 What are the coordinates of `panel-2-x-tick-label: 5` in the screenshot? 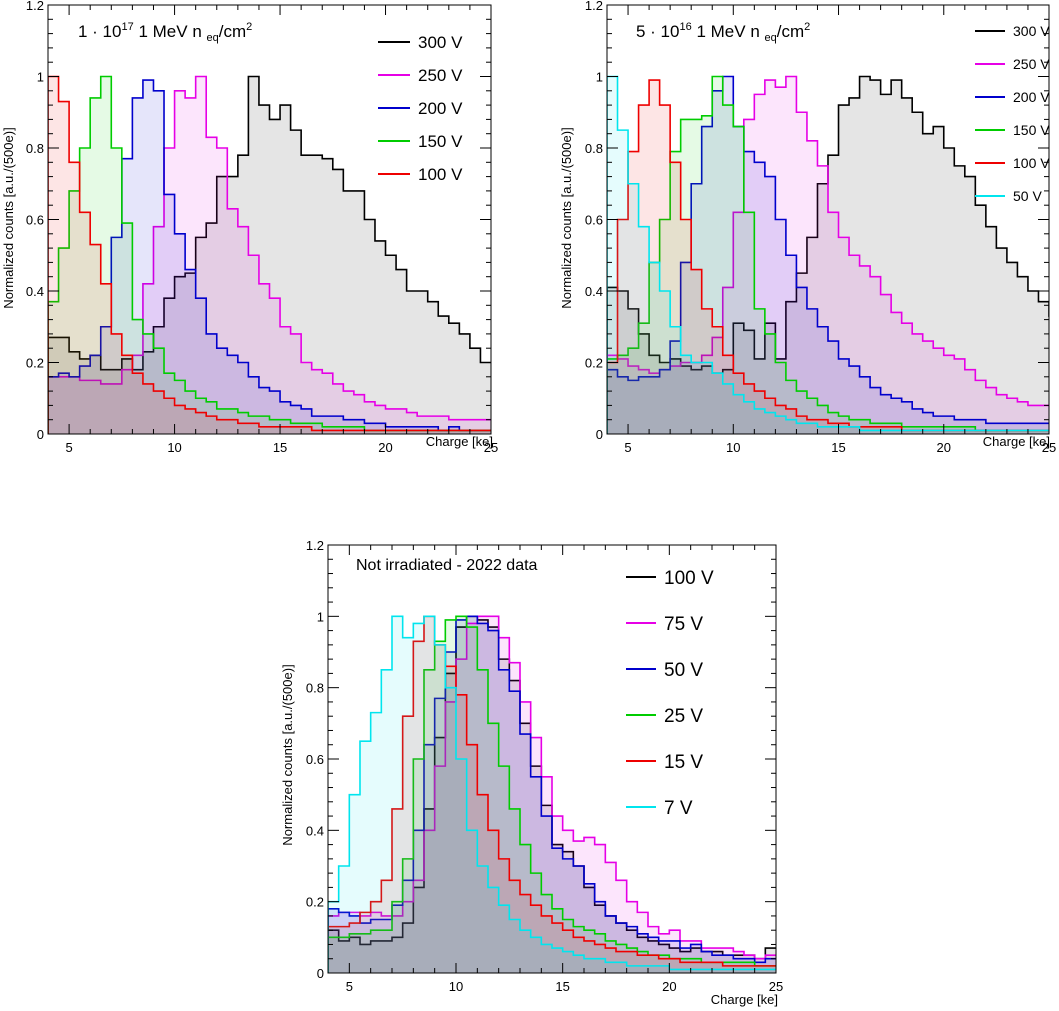 It's located at (627, 447).